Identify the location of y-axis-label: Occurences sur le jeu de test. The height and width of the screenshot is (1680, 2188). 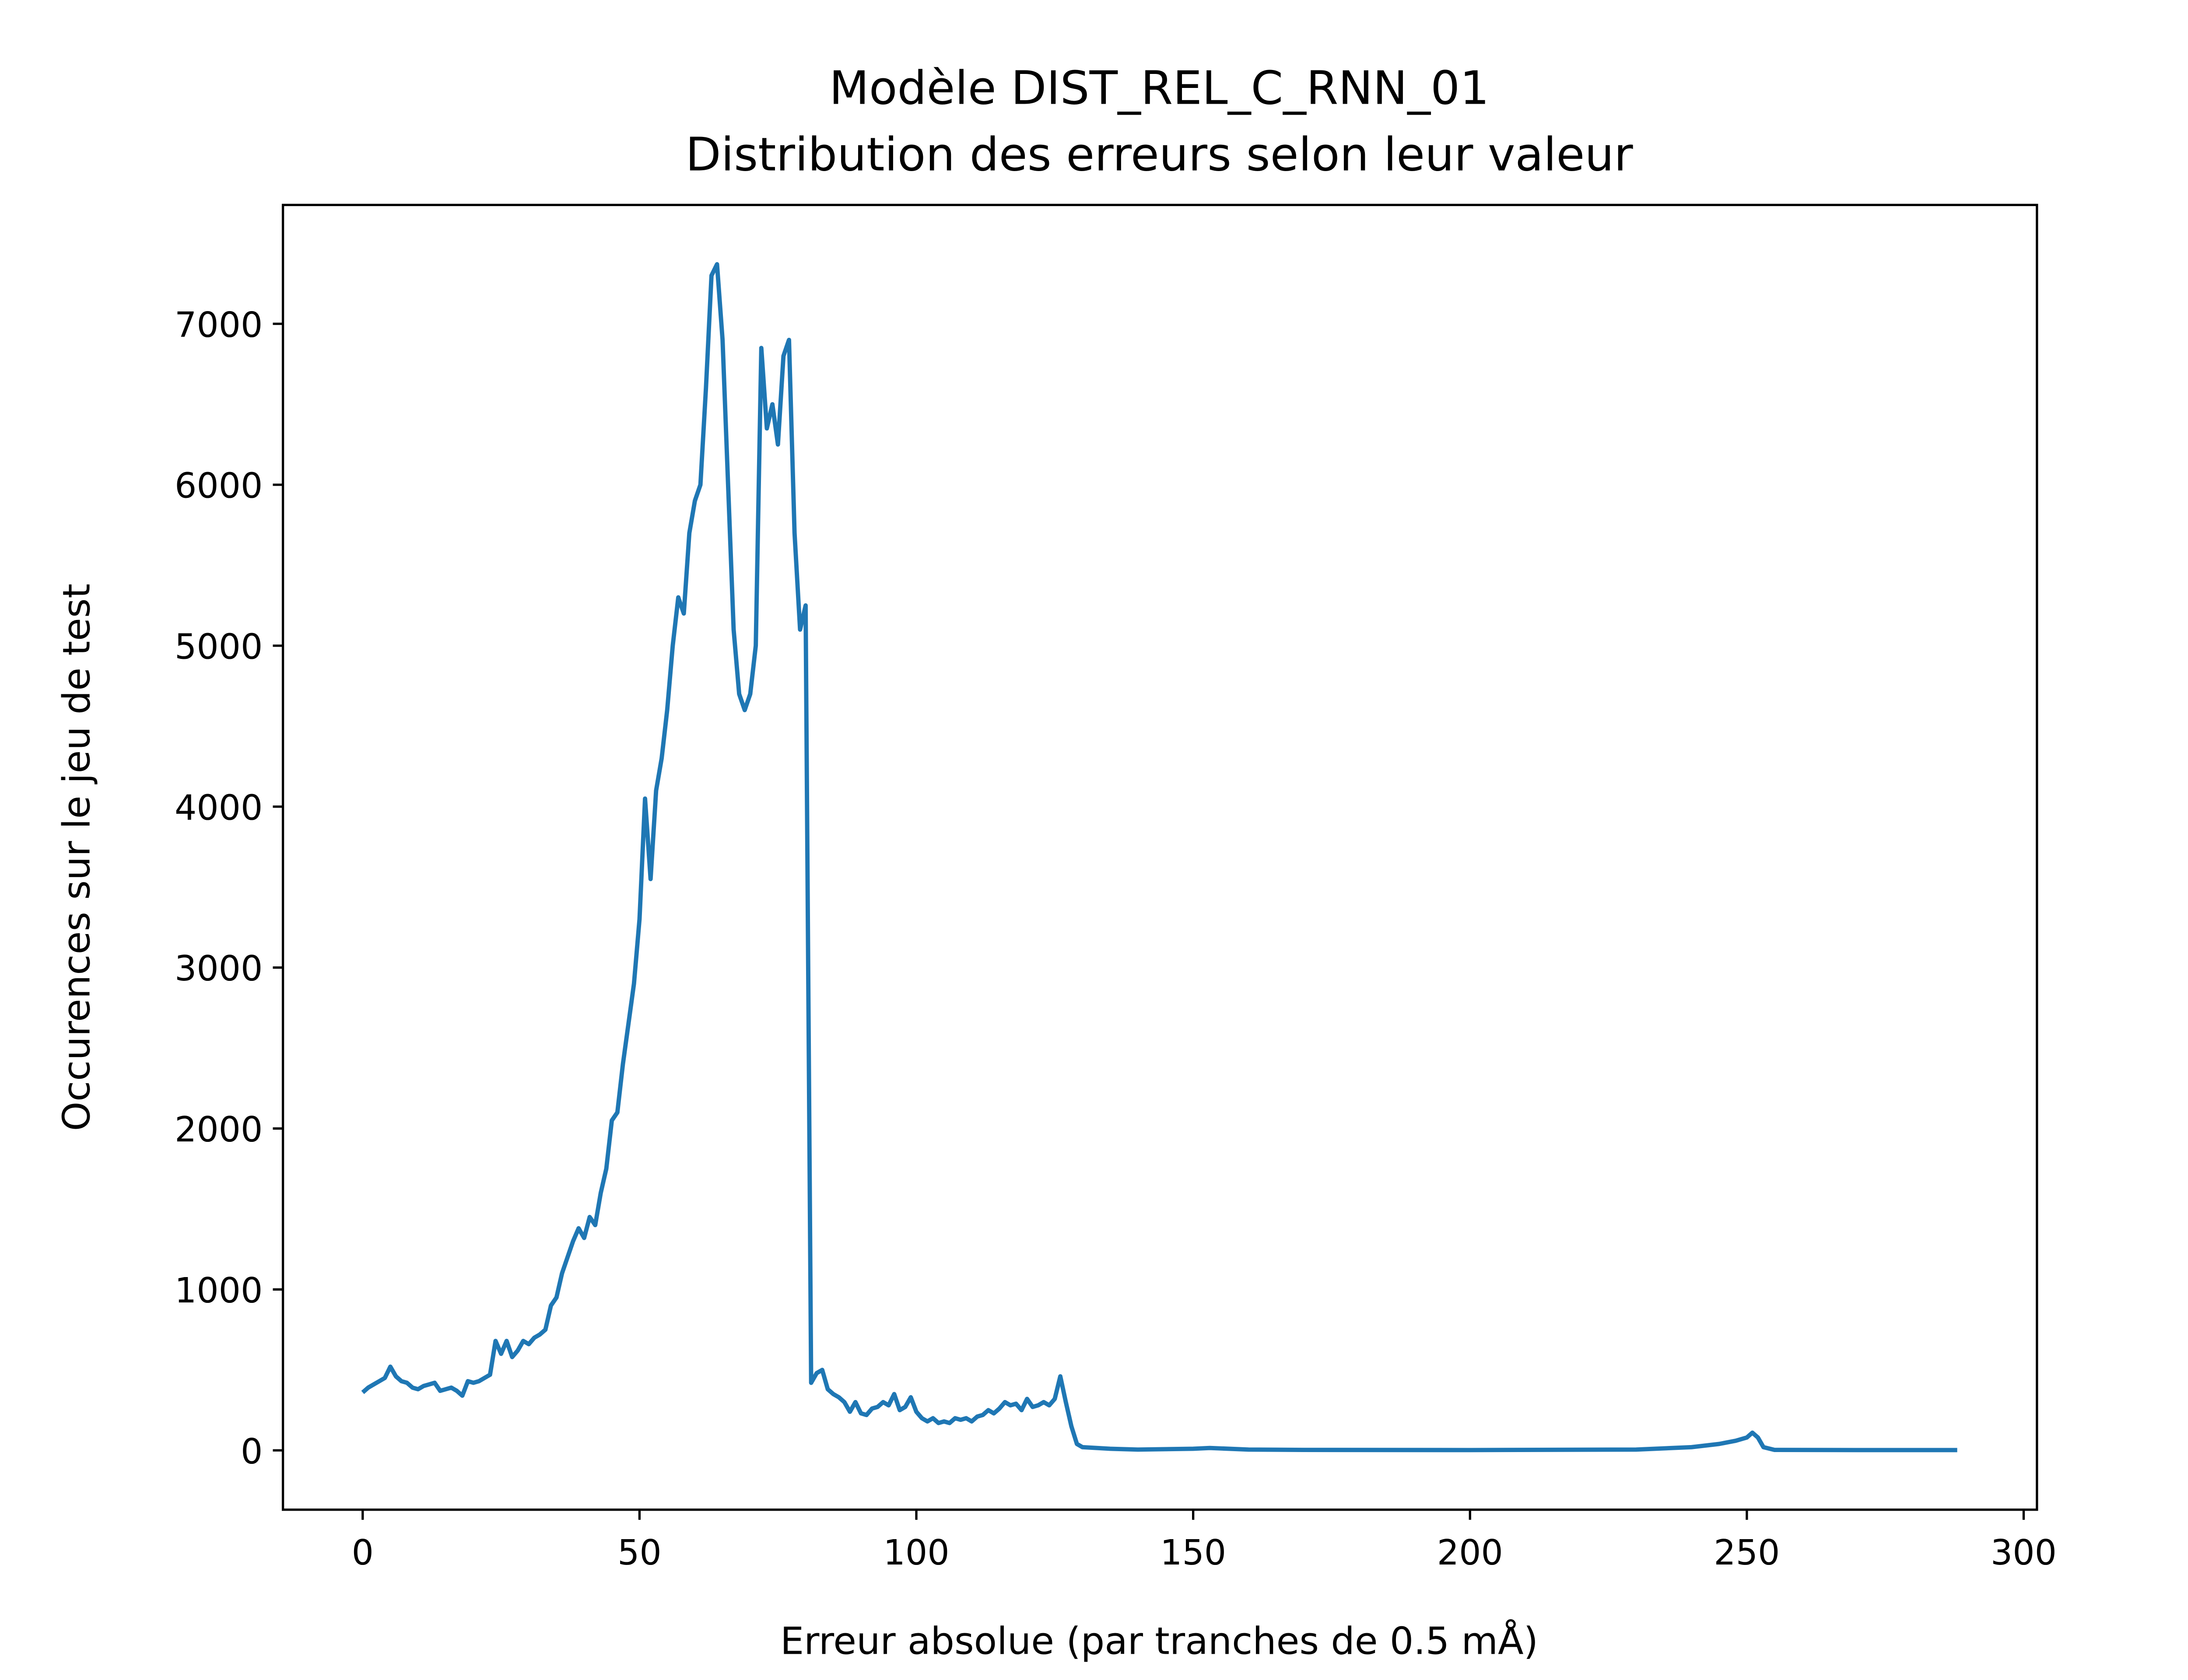
(77, 857).